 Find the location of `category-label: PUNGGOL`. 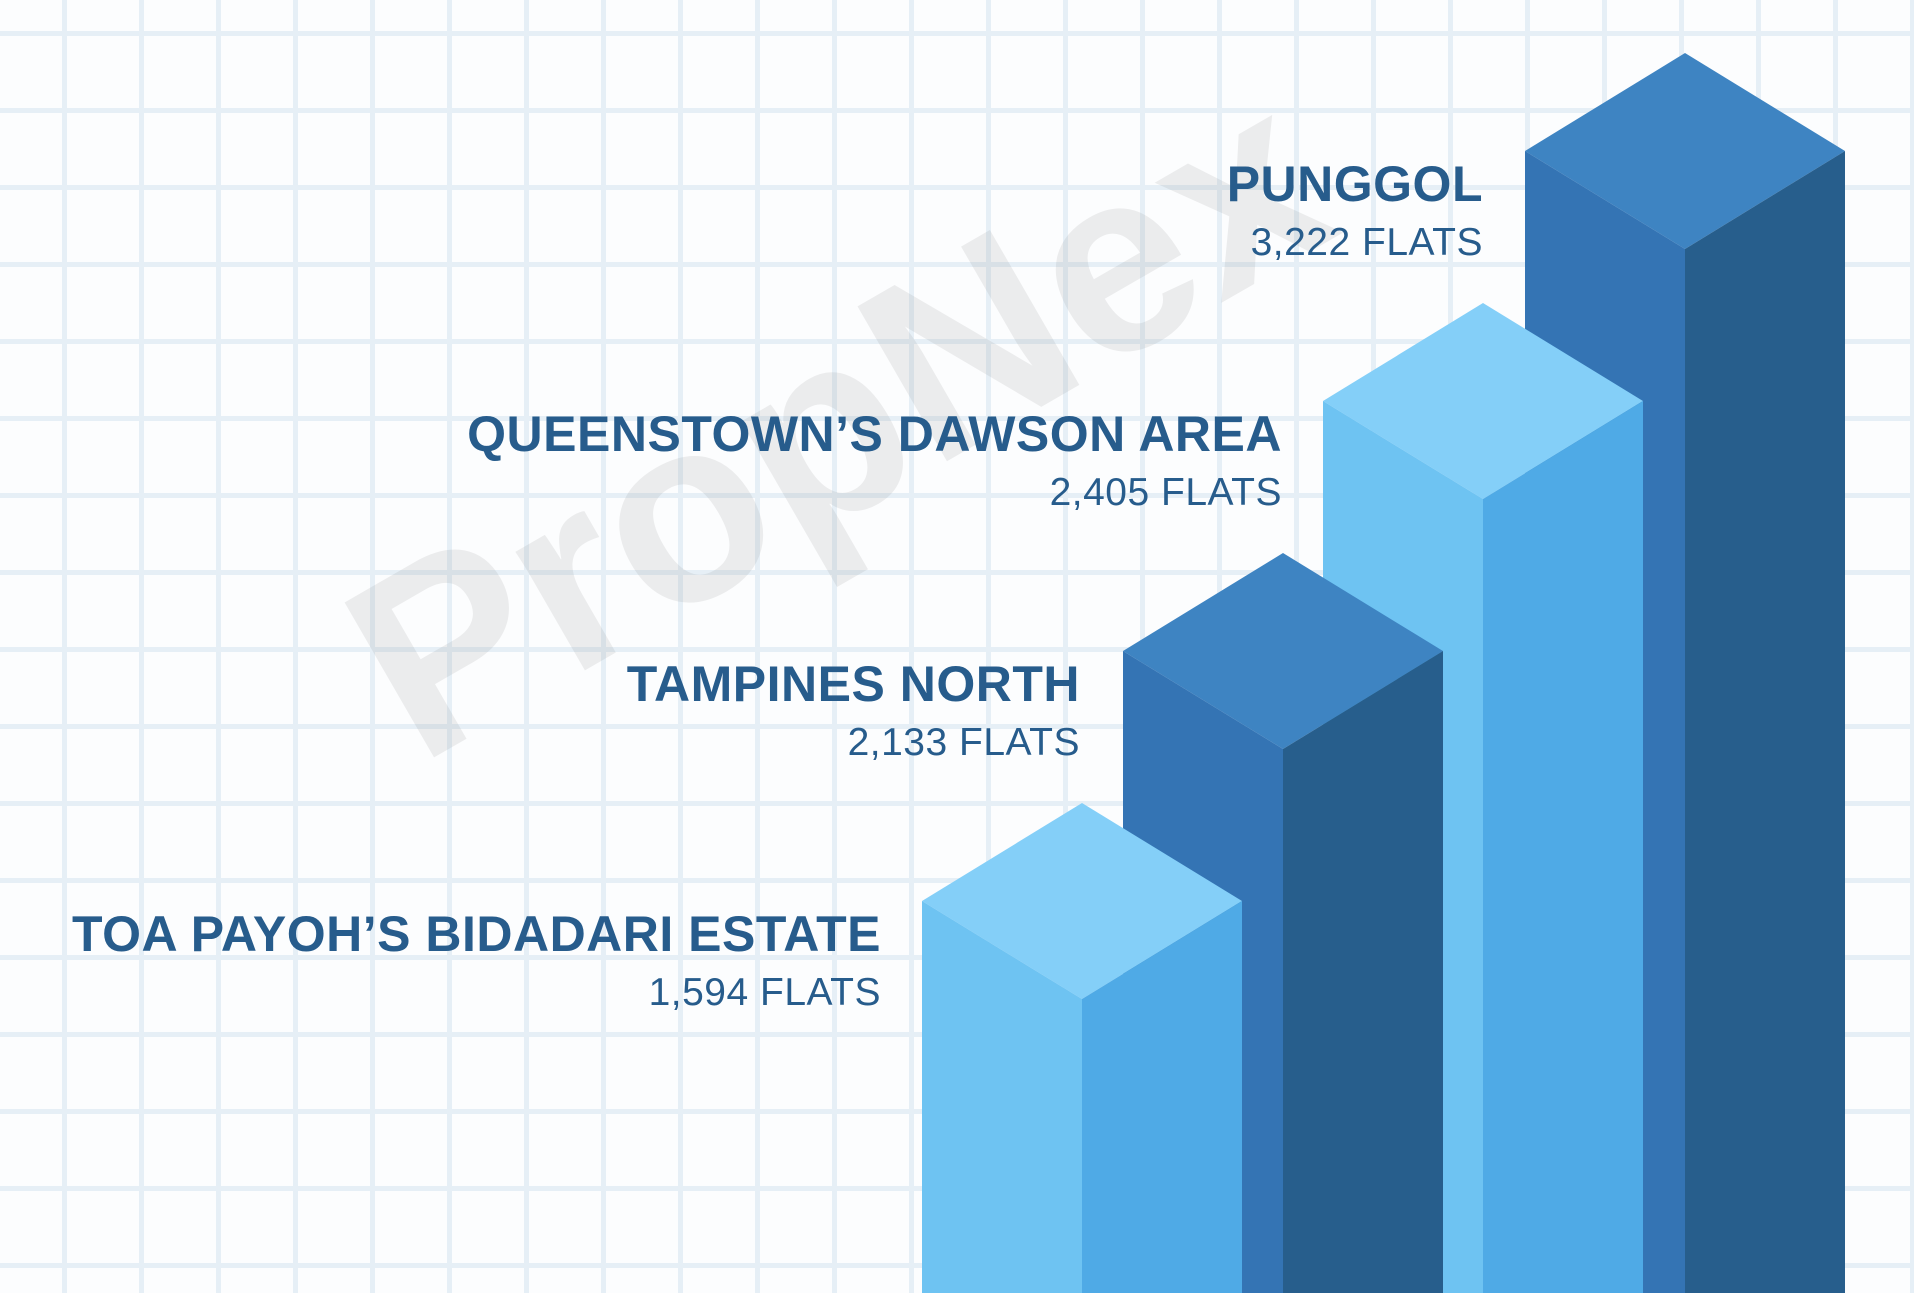

category-label: PUNGGOL is located at coordinates (1354, 184).